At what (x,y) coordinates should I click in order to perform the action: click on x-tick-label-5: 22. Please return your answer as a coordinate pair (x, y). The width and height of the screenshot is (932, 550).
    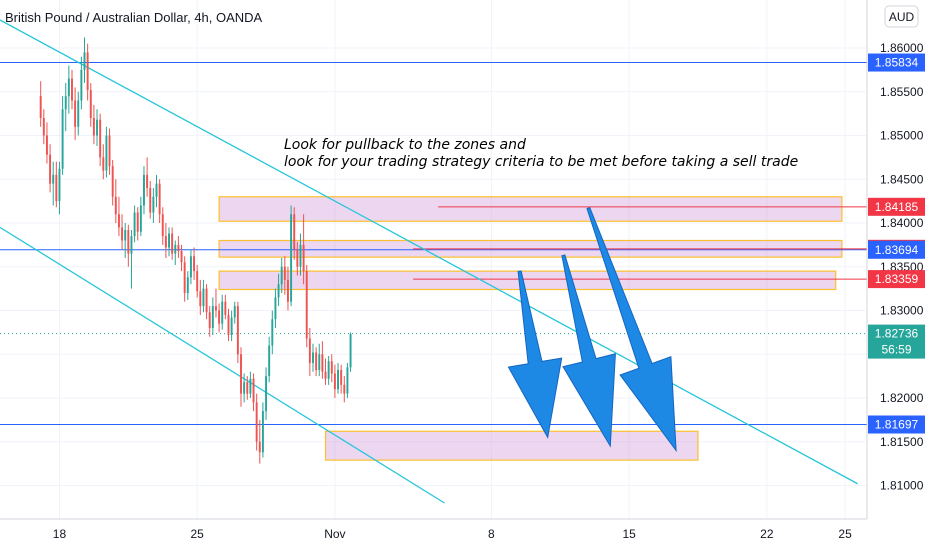
    Looking at the image, I should click on (767, 534).